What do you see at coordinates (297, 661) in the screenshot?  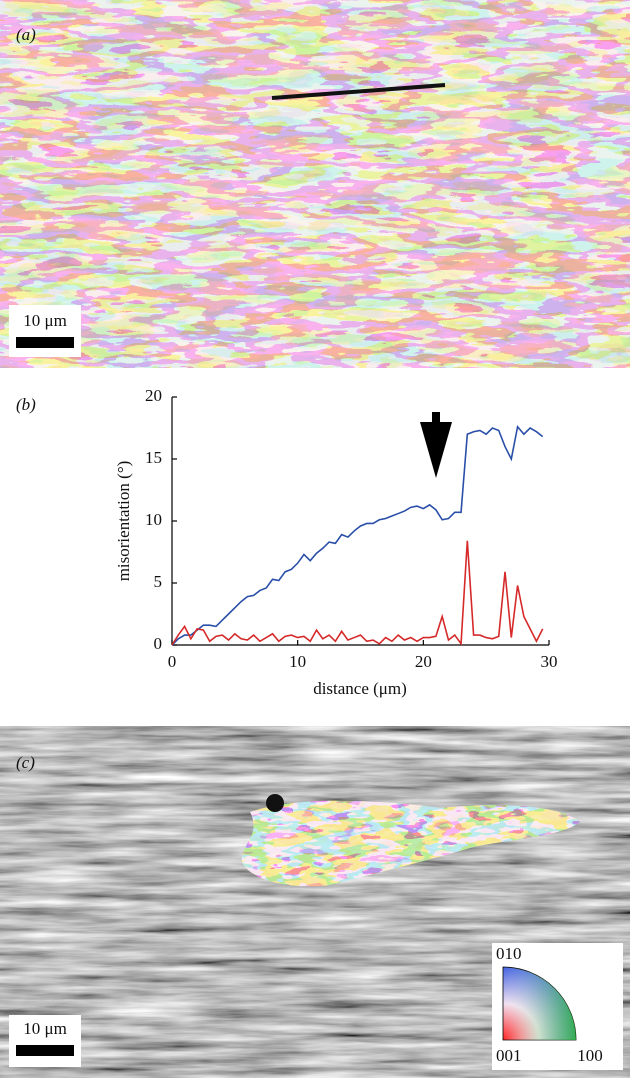 I see `x-tick-label: 10` at bounding box center [297, 661].